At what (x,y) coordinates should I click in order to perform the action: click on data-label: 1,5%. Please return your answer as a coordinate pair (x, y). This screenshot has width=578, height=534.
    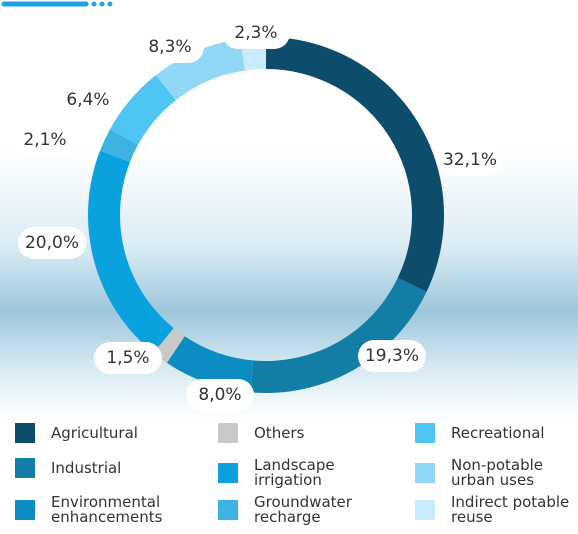
    Looking at the image, I should click on (127, 358).